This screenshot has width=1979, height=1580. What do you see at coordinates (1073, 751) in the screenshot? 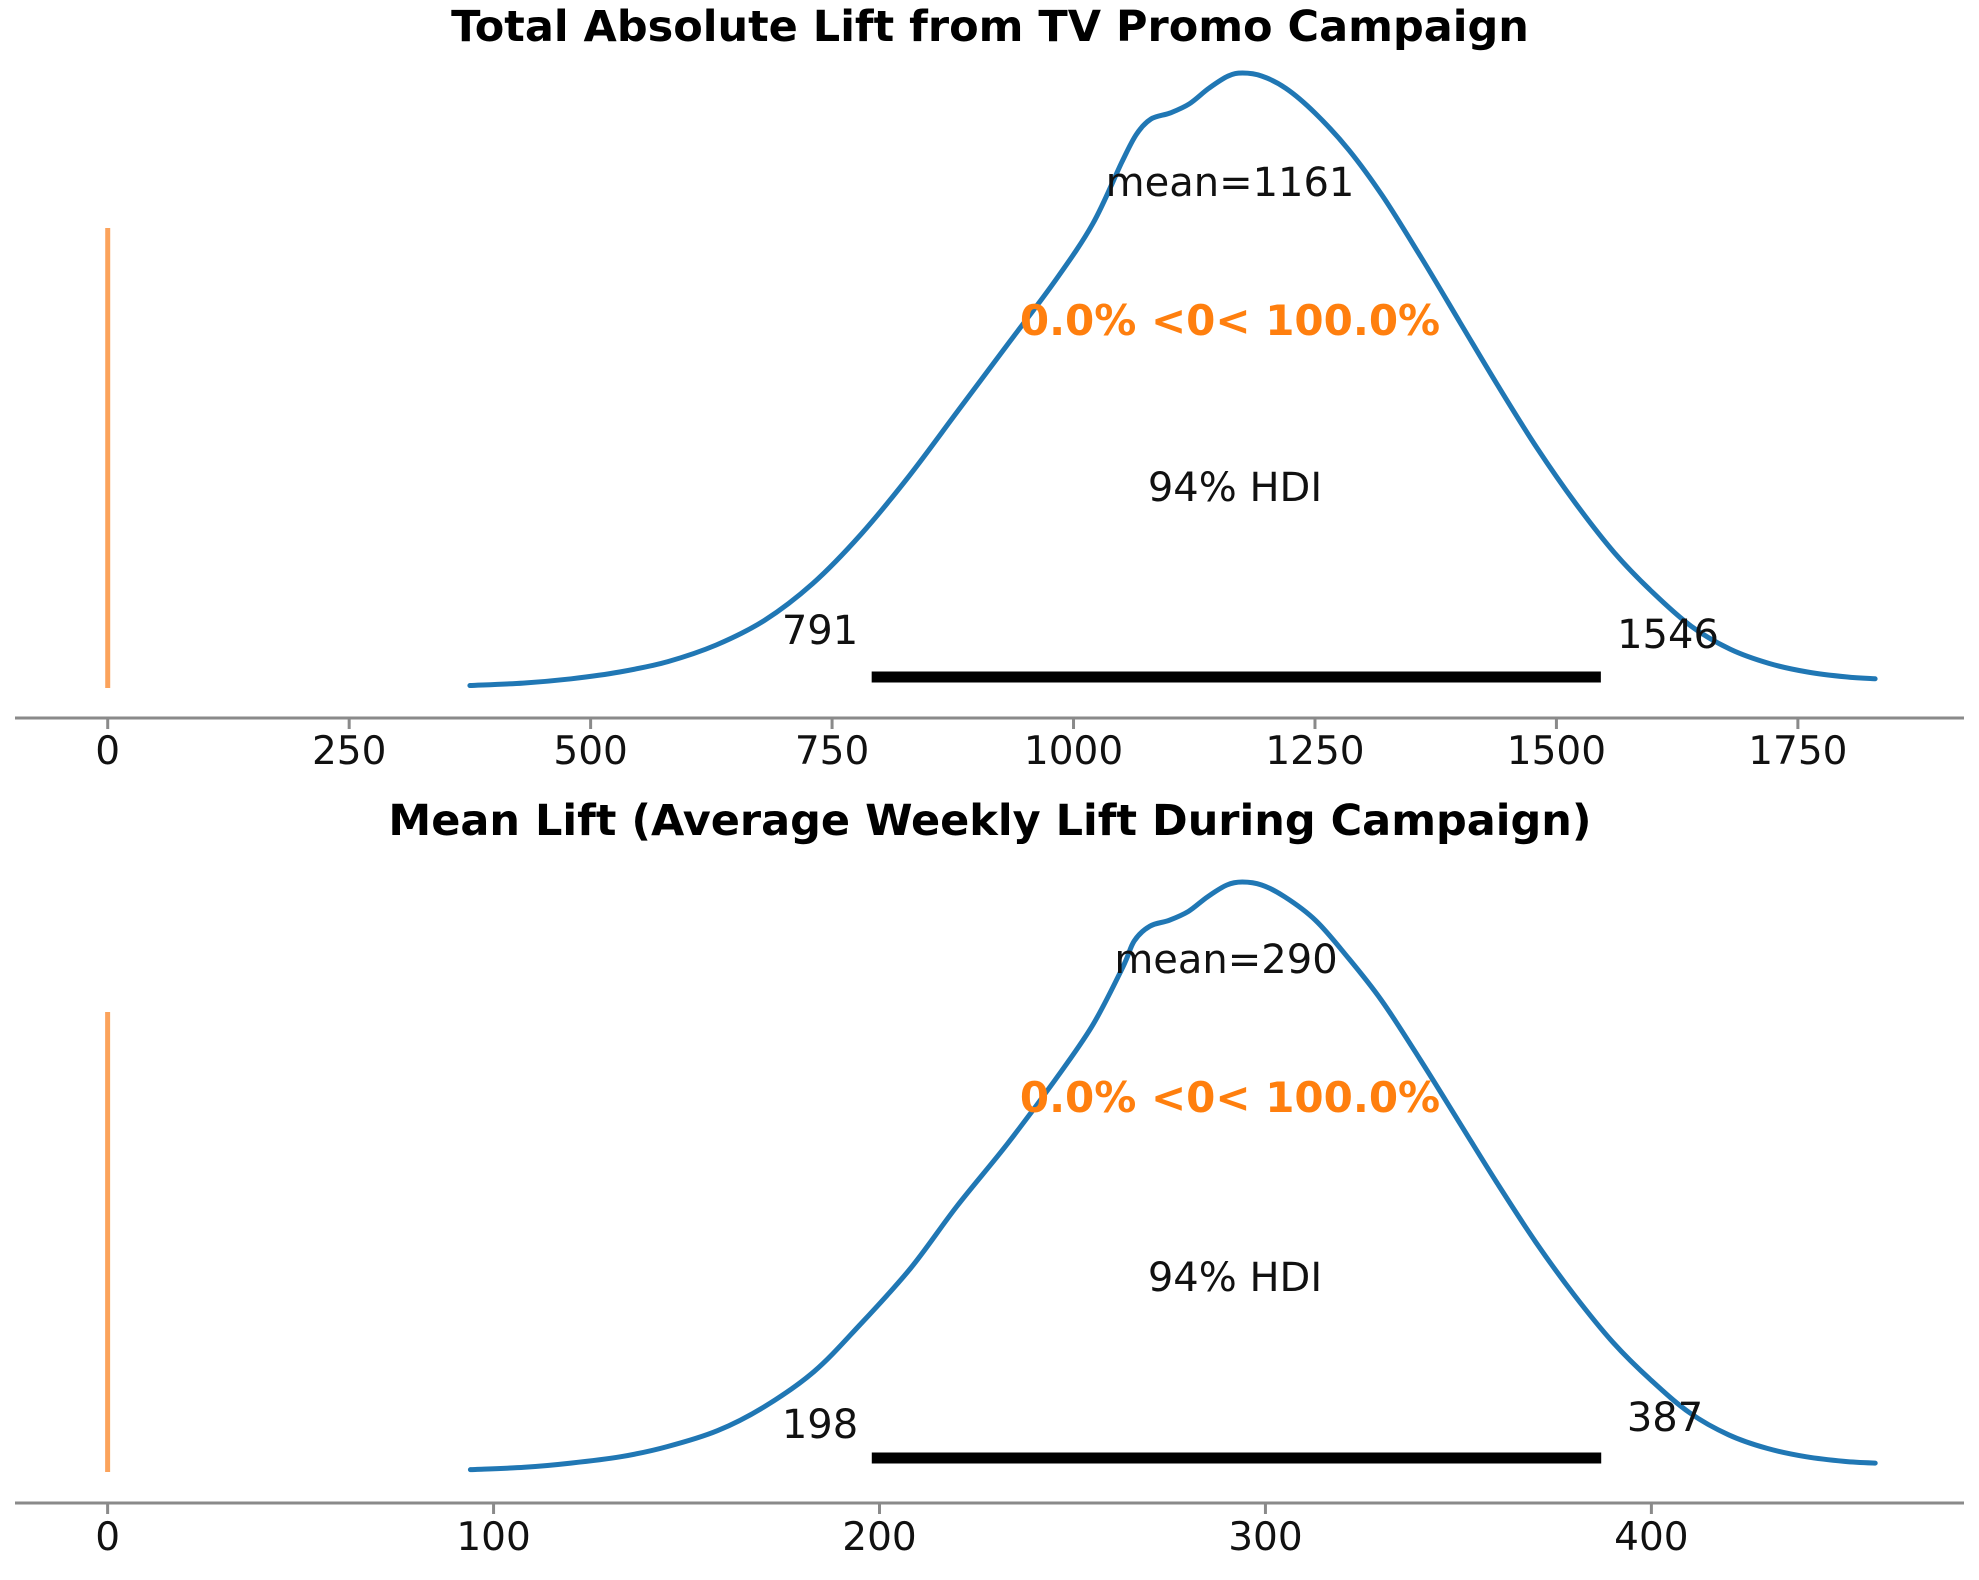
I see `x-tick-label: 1000` at bounding box center [1073, 751].